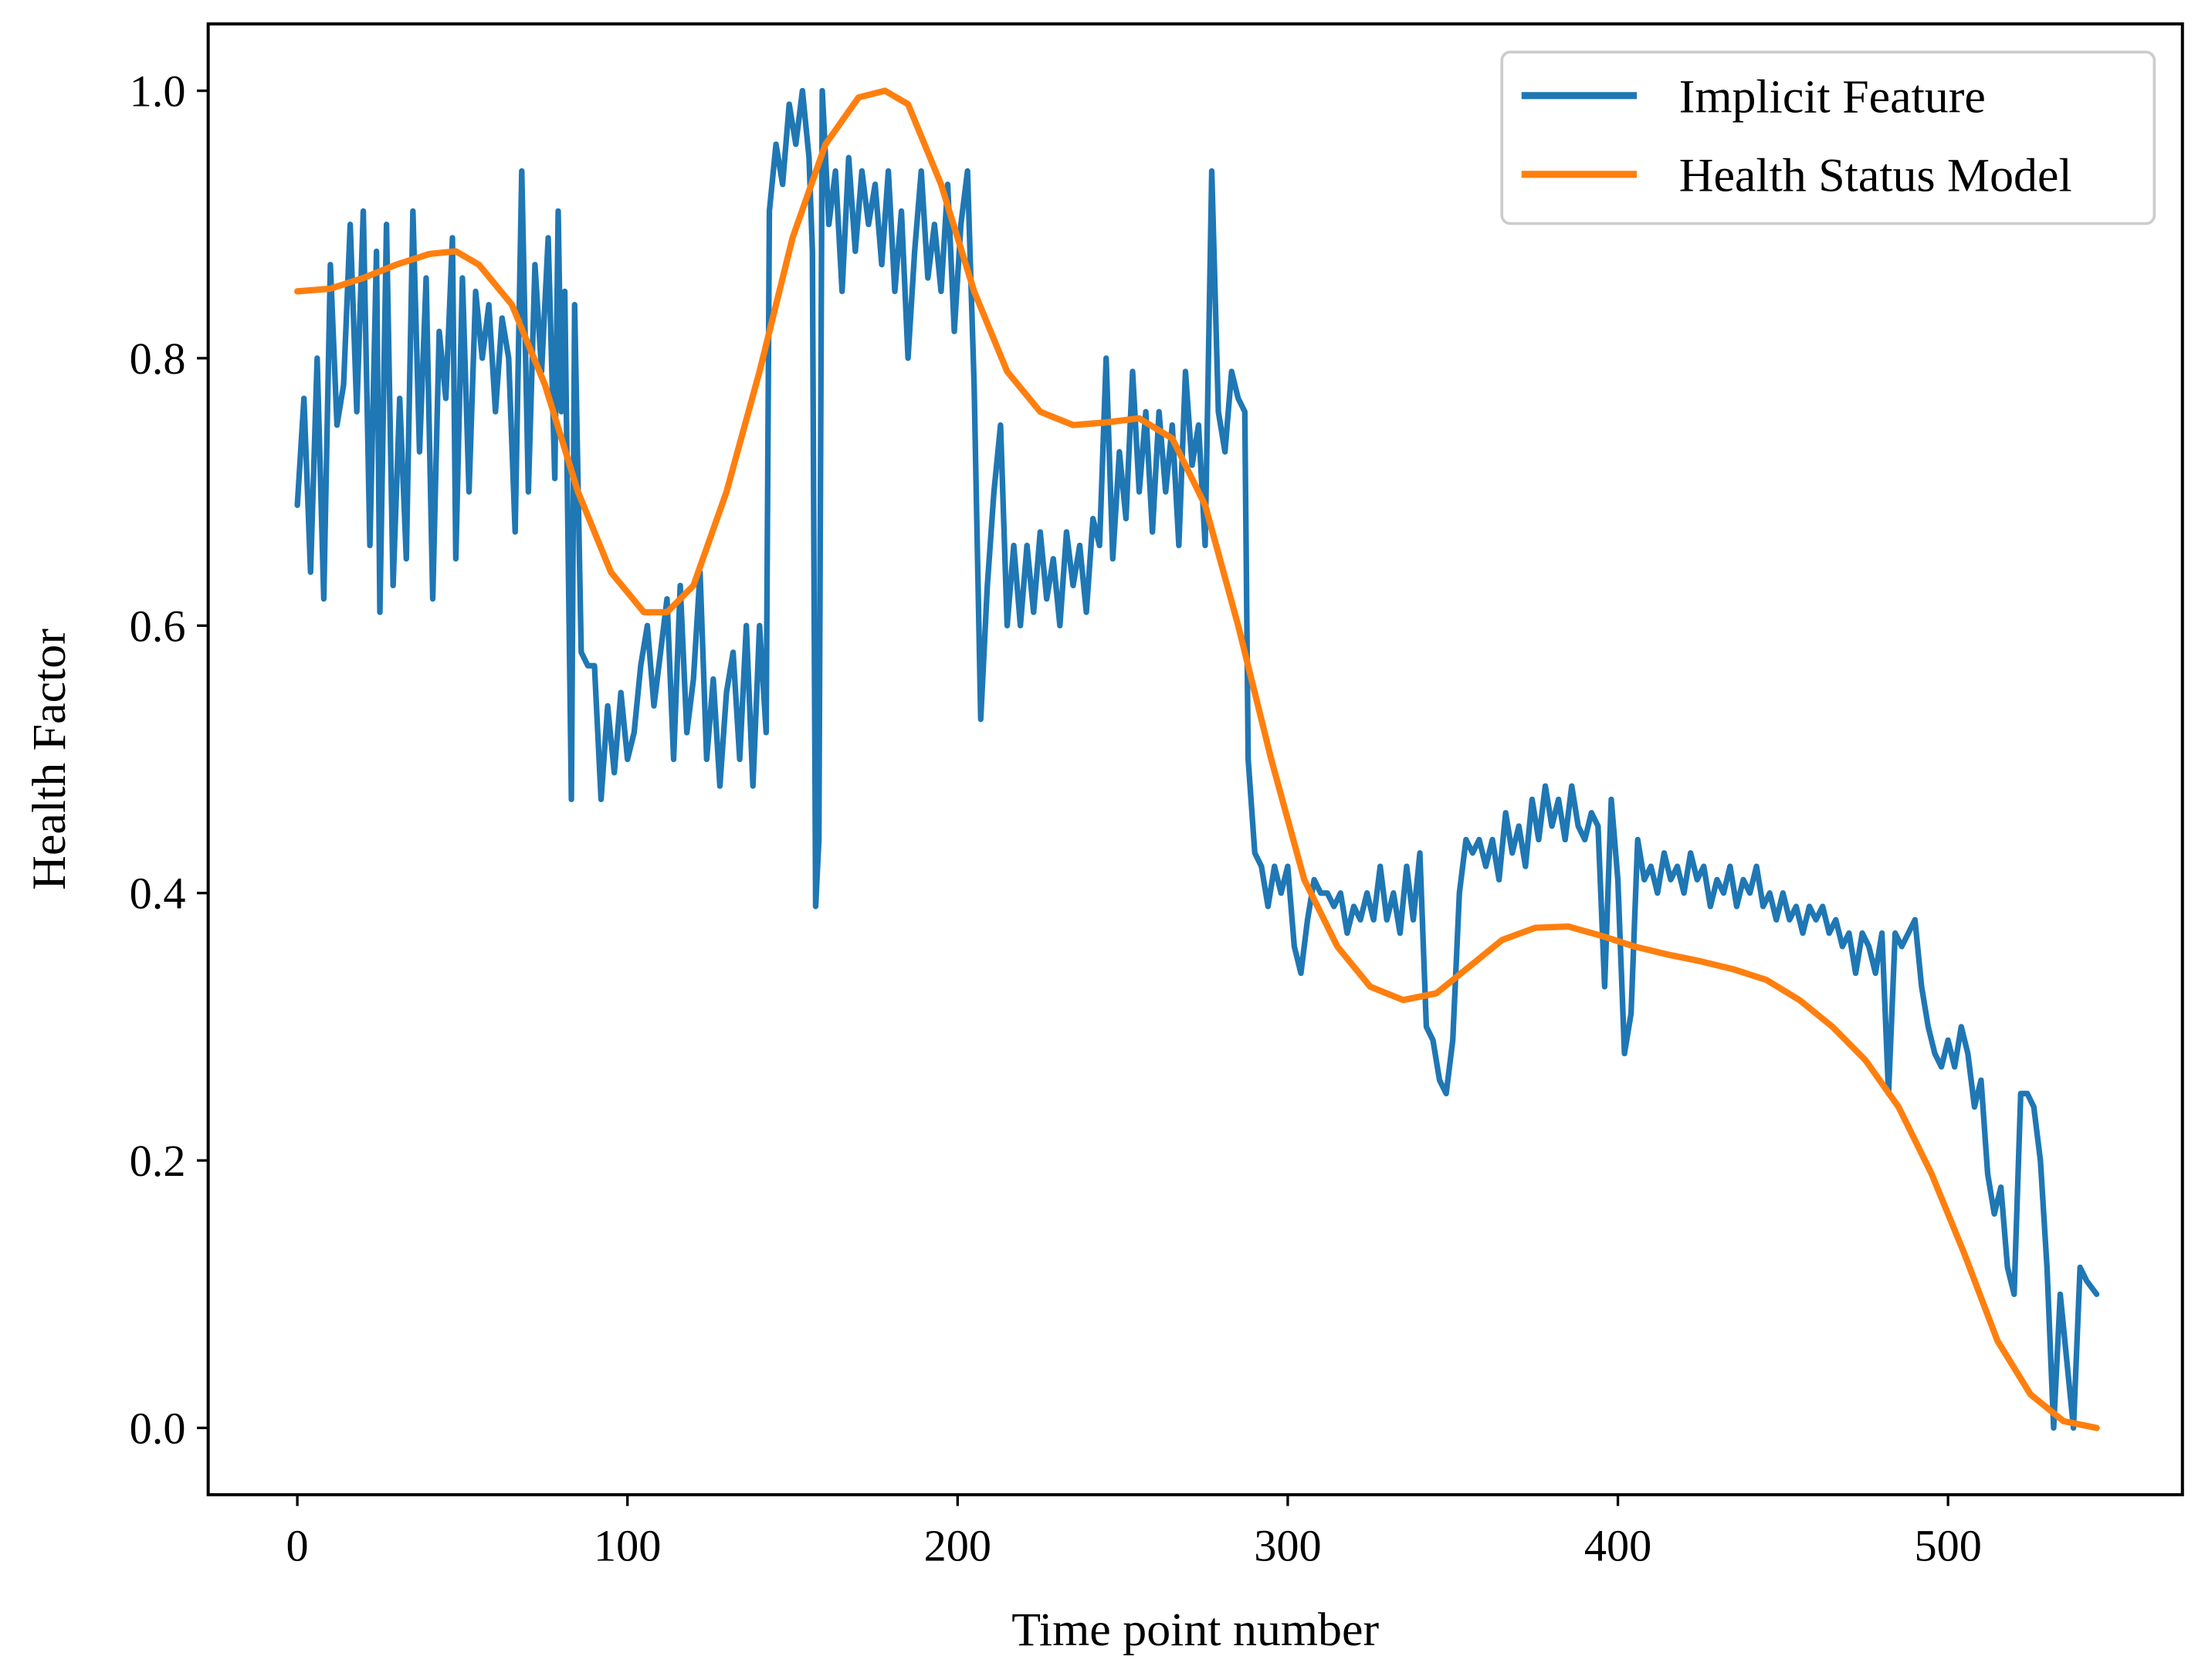 This screenshot has height=1680, width=2205. I want to click on y-tick-label: 0.8, so click(158, 359).